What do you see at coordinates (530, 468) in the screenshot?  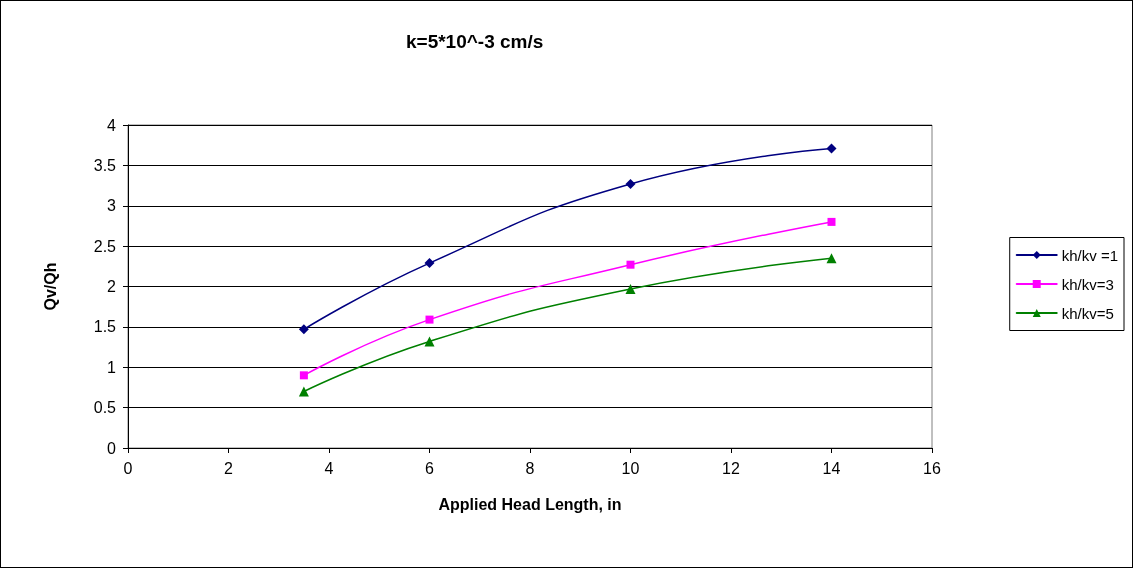 I see `x-tick-label: 8` at bounding box center [530, 468].